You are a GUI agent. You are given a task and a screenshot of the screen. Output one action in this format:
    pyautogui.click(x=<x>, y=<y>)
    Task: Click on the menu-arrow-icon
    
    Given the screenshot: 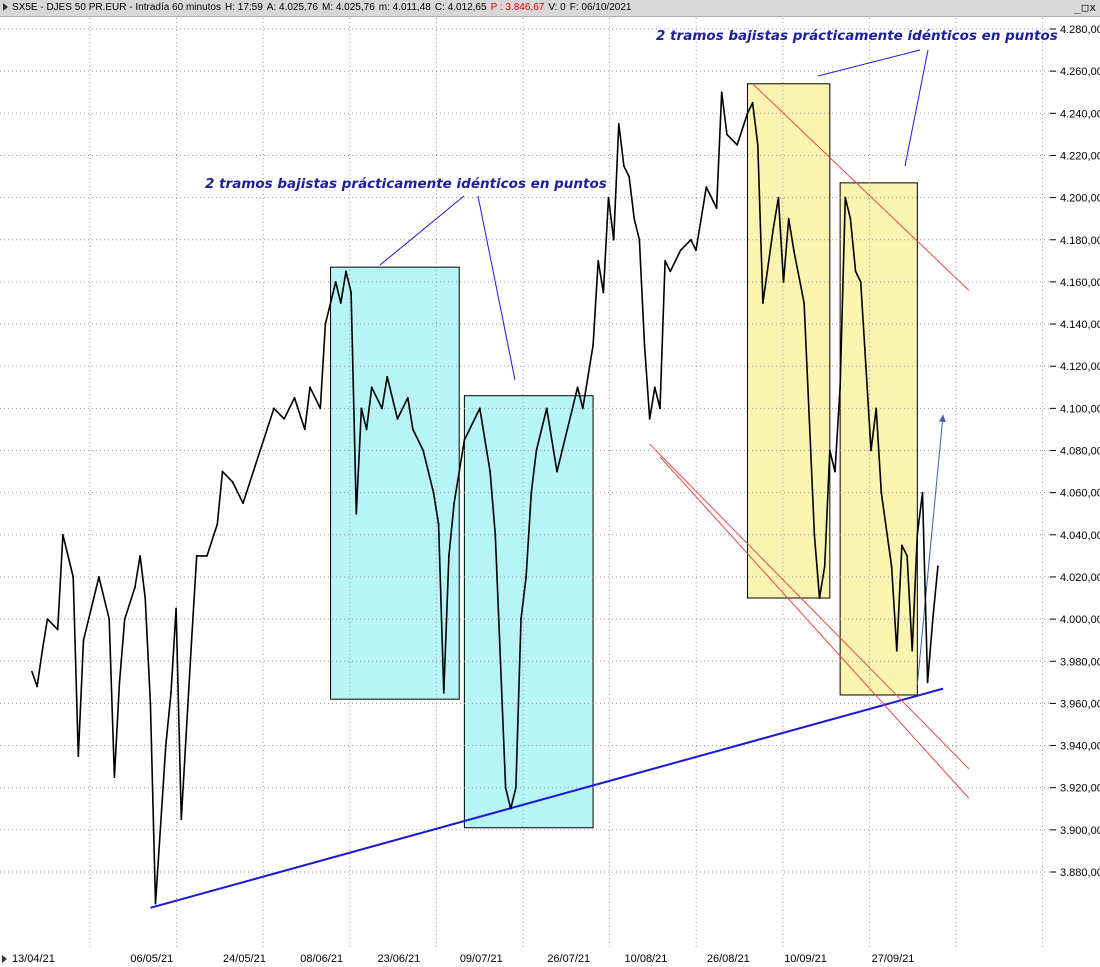 What is the action you would take?
    pyautogui.click(x=5, y=7)
    